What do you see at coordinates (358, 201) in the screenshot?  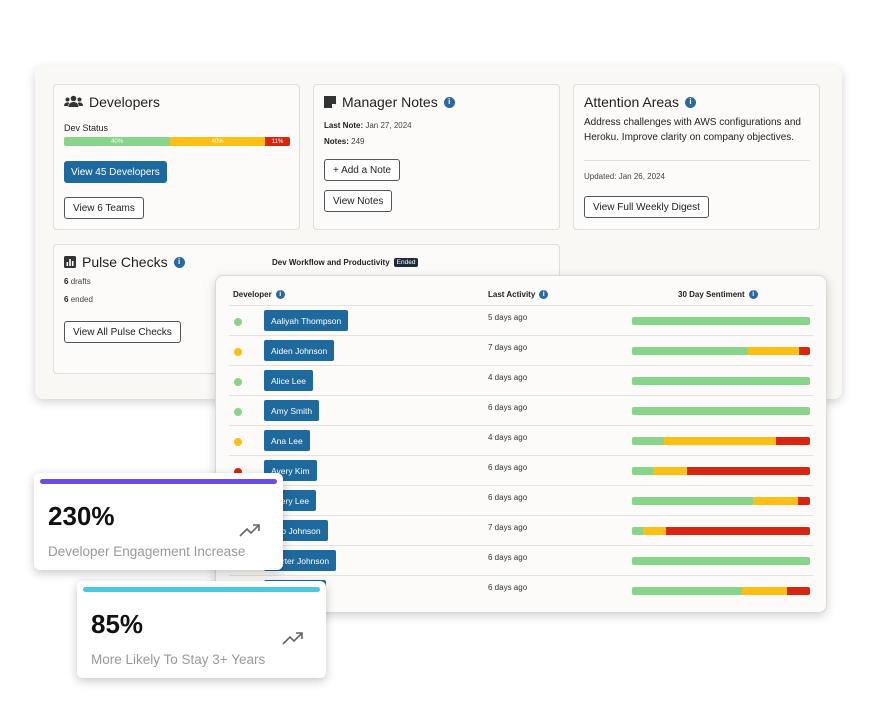 I see `view-notes-button: View Notes` at bounding box center [358, 201].